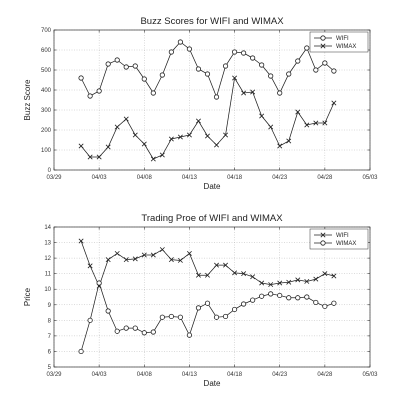  I want to click on y-tick-label: 10, so click(47, 290).